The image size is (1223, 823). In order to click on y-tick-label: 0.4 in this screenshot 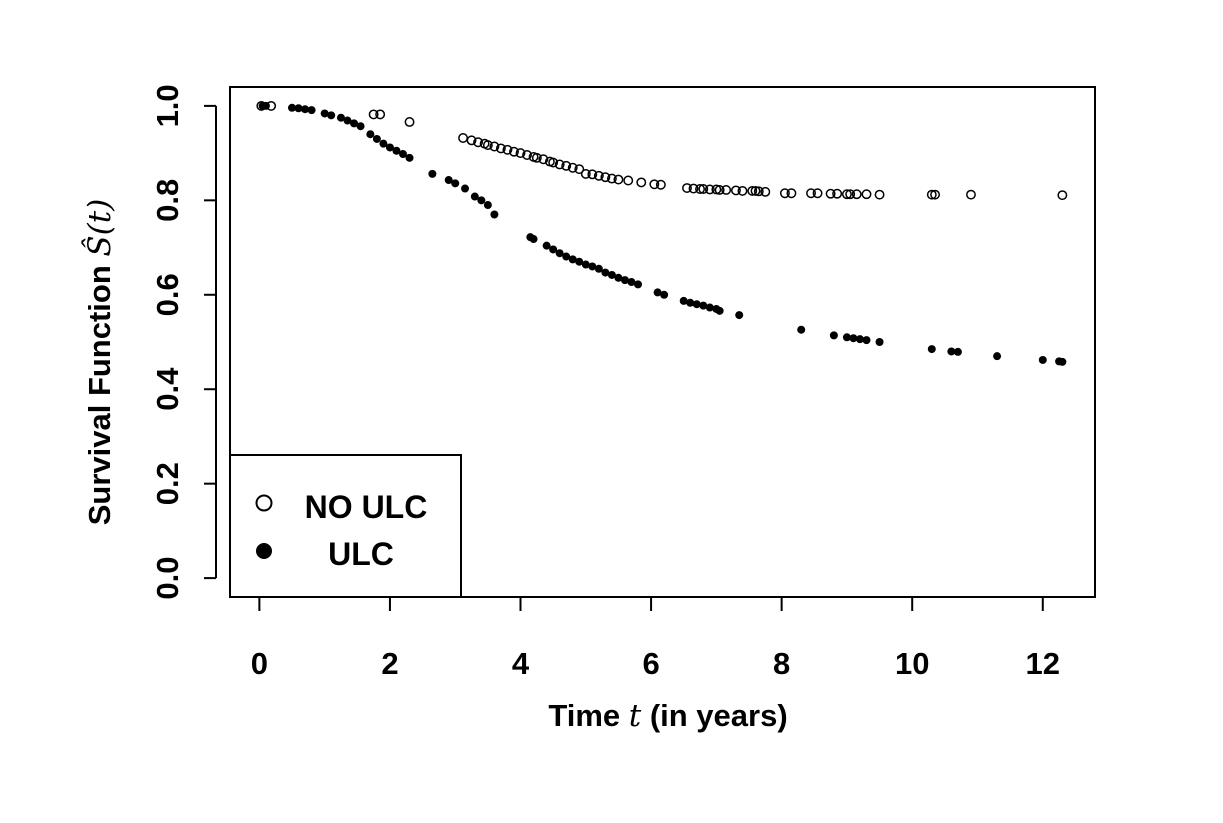, I will do `click(167, 389)`.